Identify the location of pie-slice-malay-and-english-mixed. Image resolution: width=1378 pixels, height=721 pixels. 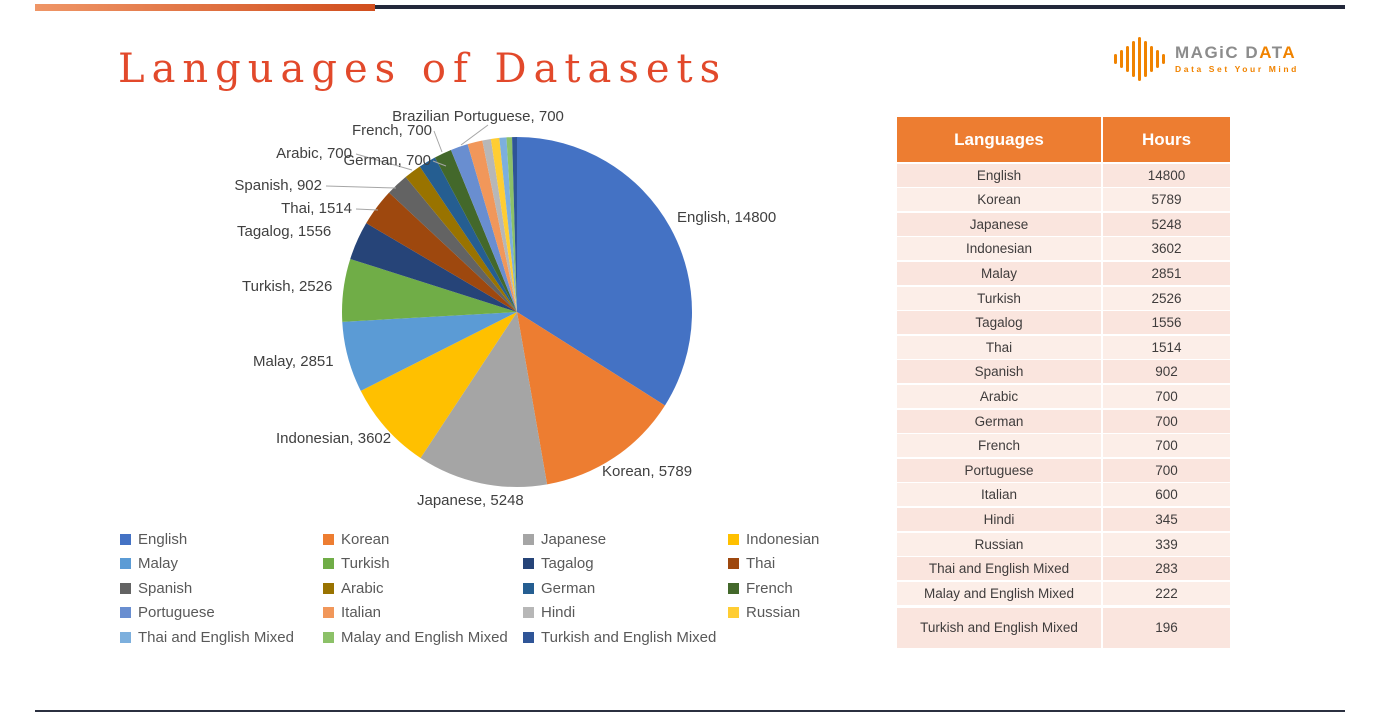
(511, 224).